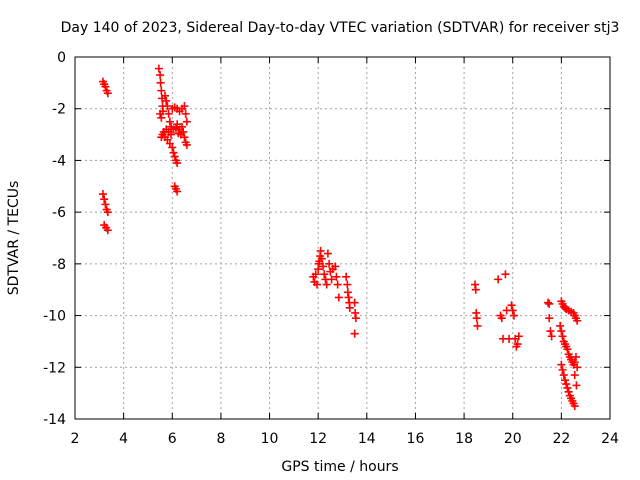  Describe the element at coordinates (416, 439) in the screenshot. I see `x-tick-label: 16` at that location.